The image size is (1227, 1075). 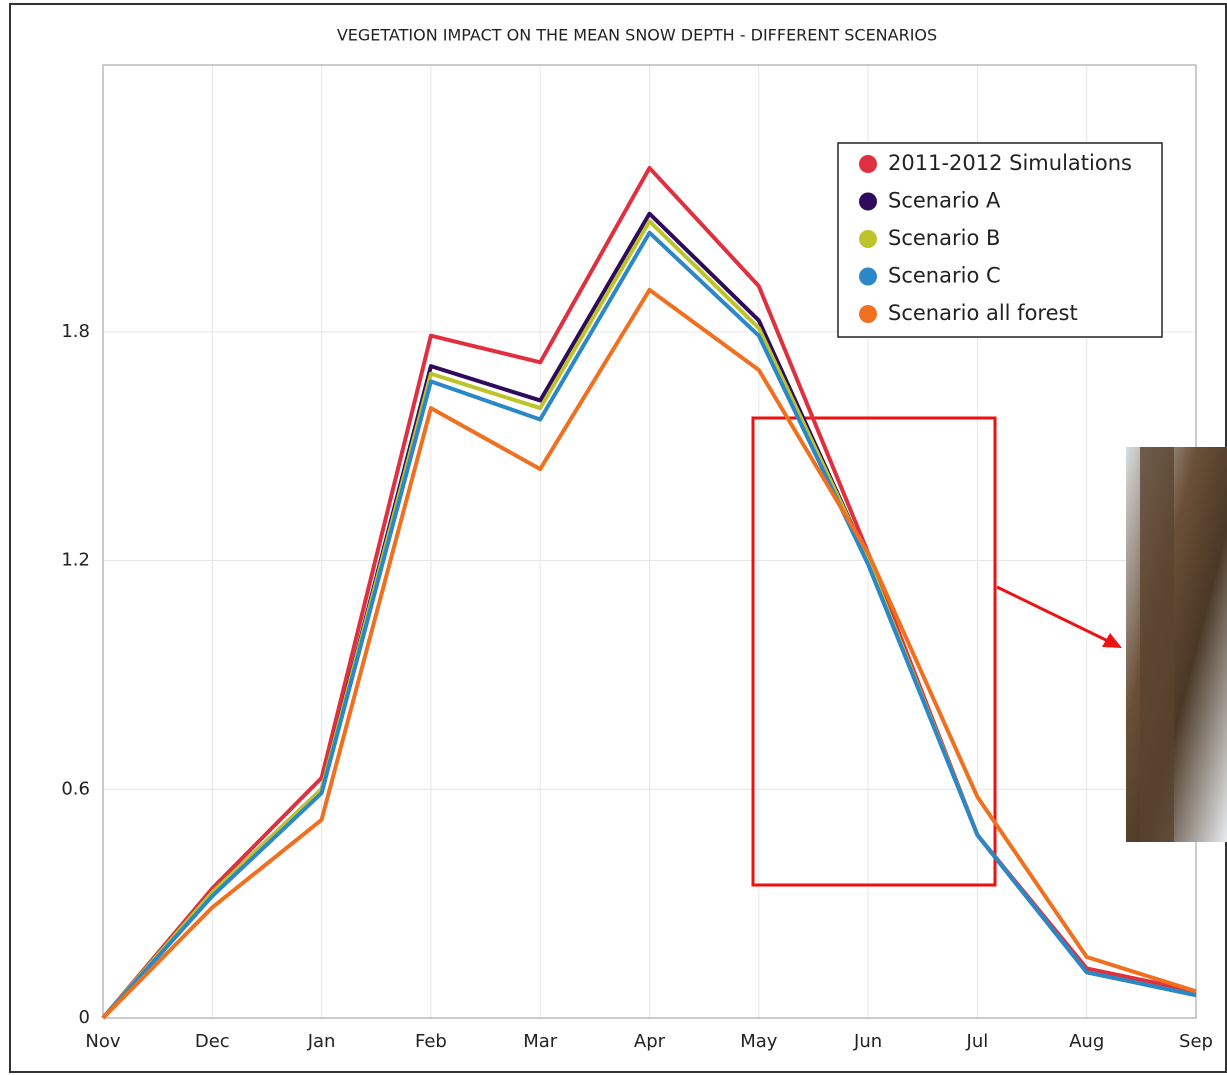 What do you see at coordinates (75, 788) in the screenshot?
I see `y-tick-label: 0.6` at bounding box center [75, 788].